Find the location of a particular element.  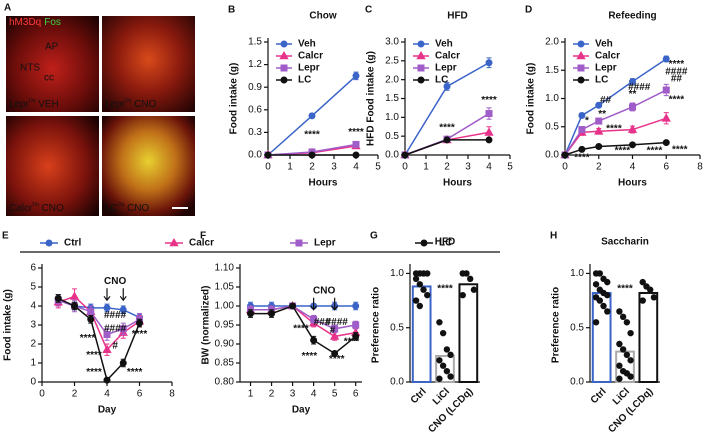

cno-arrow is located at coordinates (123, 295).